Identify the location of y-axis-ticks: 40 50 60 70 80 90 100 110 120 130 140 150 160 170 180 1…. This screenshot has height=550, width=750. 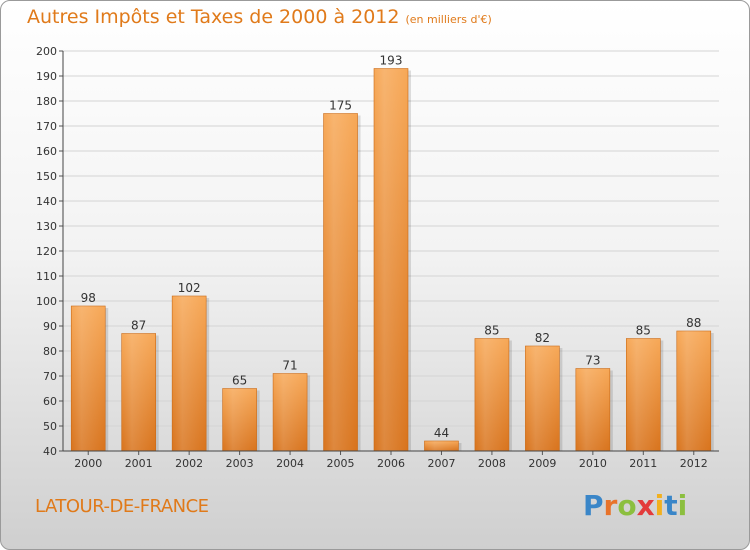
(49, 251).